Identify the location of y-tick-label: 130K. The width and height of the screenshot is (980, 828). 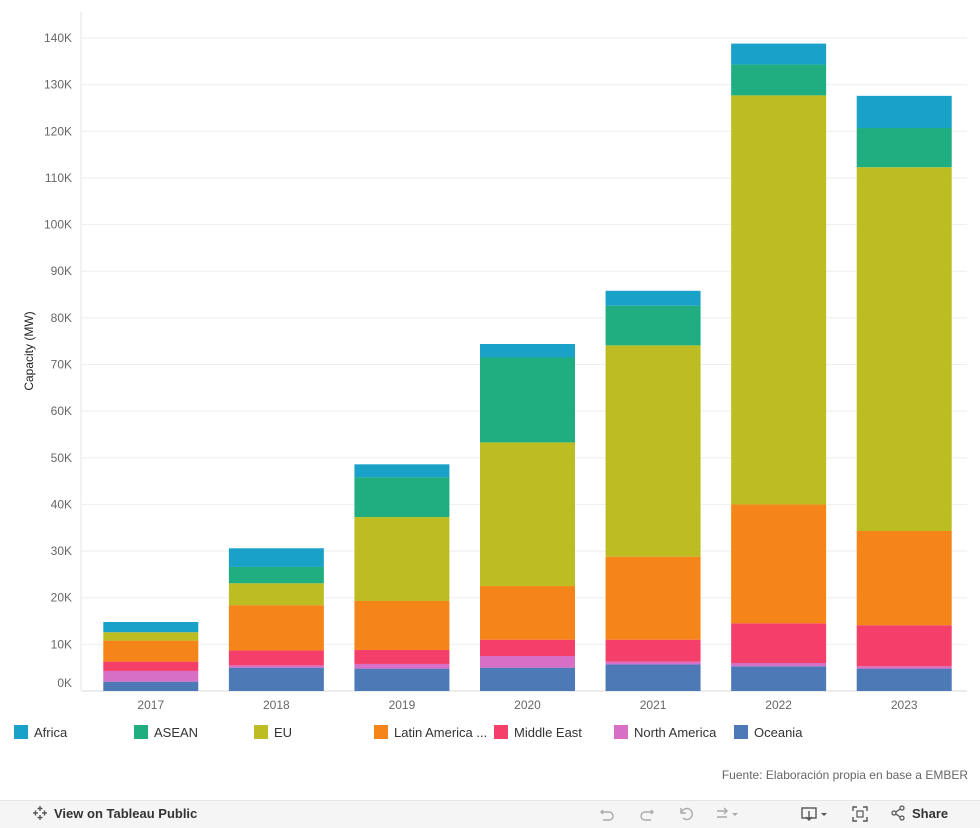
(58, 85).